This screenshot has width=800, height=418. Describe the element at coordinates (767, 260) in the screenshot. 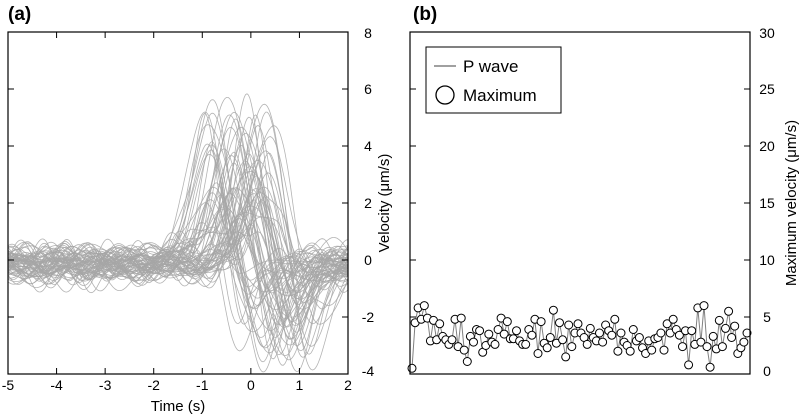

I see `panel-b-y-tick-label: 10` at that location.